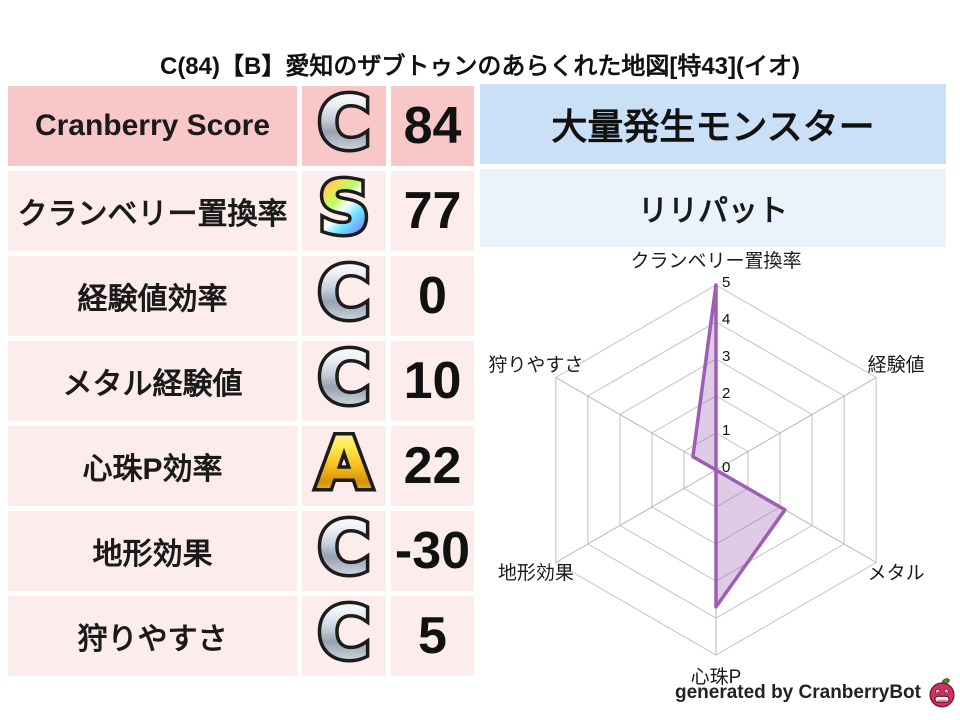 The width and height of the screenshot is (960, 720). Describe the element at coordinates (713, 208) in the screenshot. I see `monster-panel-value: リリパット` at that location.